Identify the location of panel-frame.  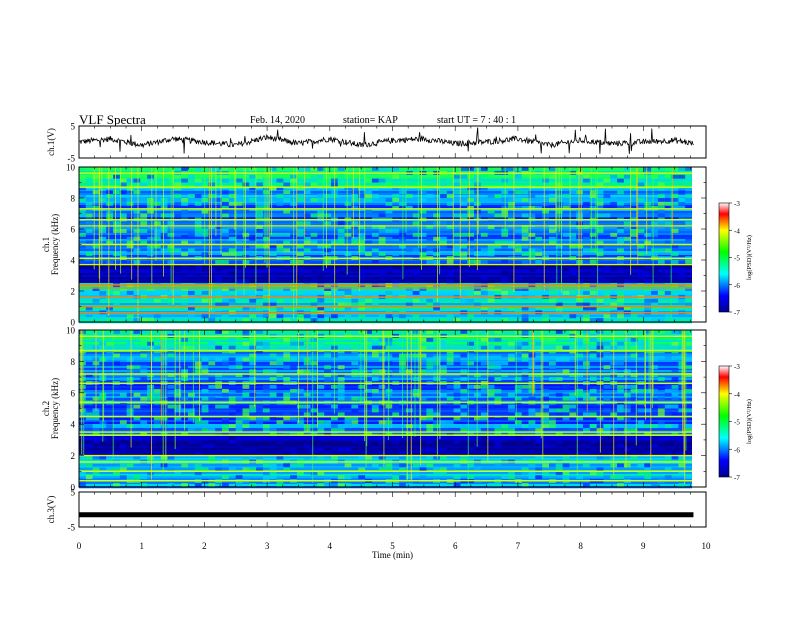
(392, 509).